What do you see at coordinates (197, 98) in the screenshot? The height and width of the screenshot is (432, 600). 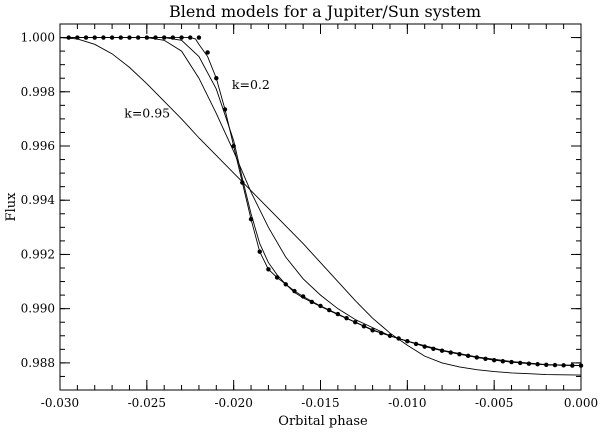 I see `annotations: k=0.2 k=0.95` at bounding box center [197, 98].